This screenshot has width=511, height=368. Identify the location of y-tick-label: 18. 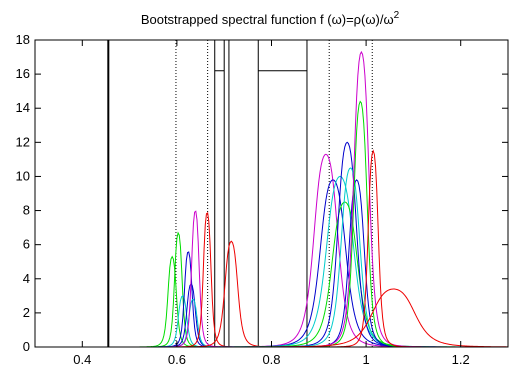
(23, 39).